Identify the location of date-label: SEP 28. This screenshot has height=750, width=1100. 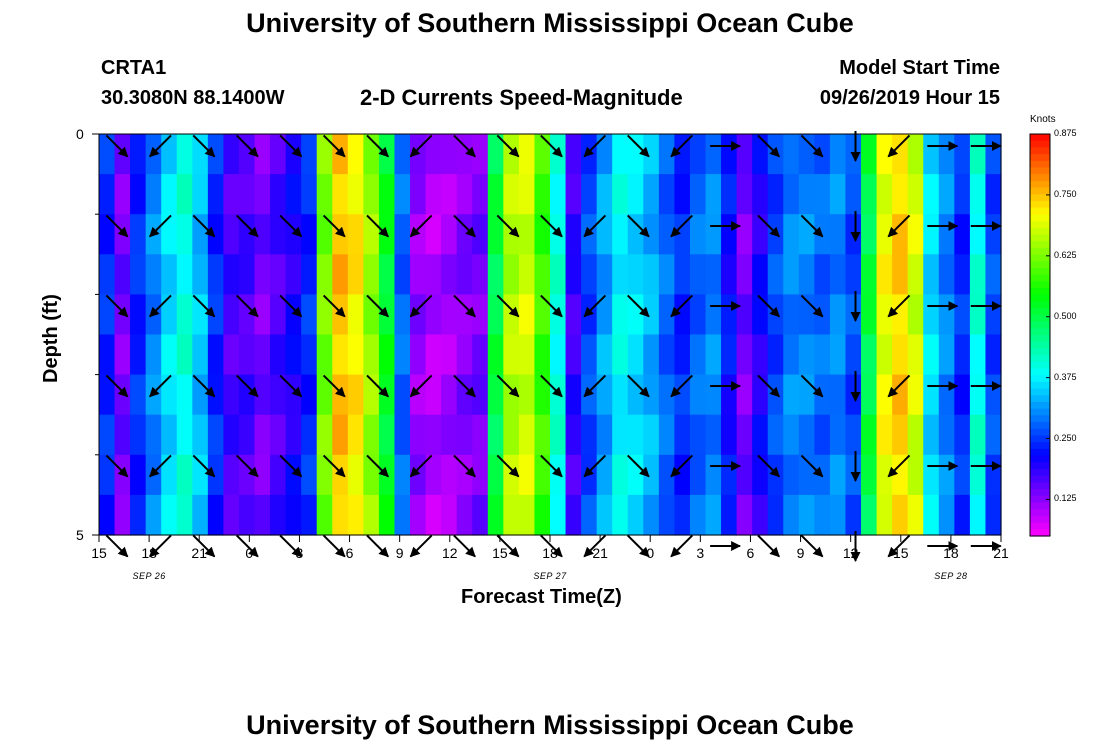
(951, 576).